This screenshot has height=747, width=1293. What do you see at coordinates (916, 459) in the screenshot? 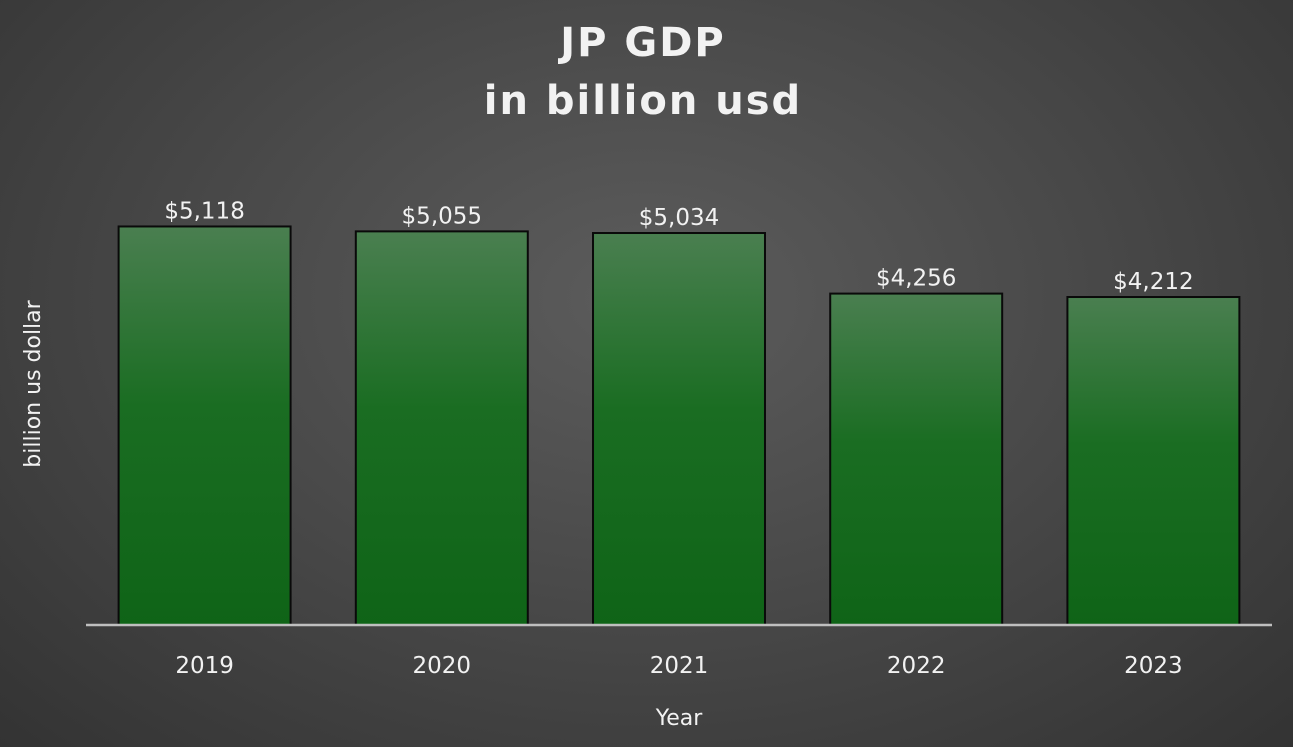
I see `bar-2022` at bounding box center [916, 459].